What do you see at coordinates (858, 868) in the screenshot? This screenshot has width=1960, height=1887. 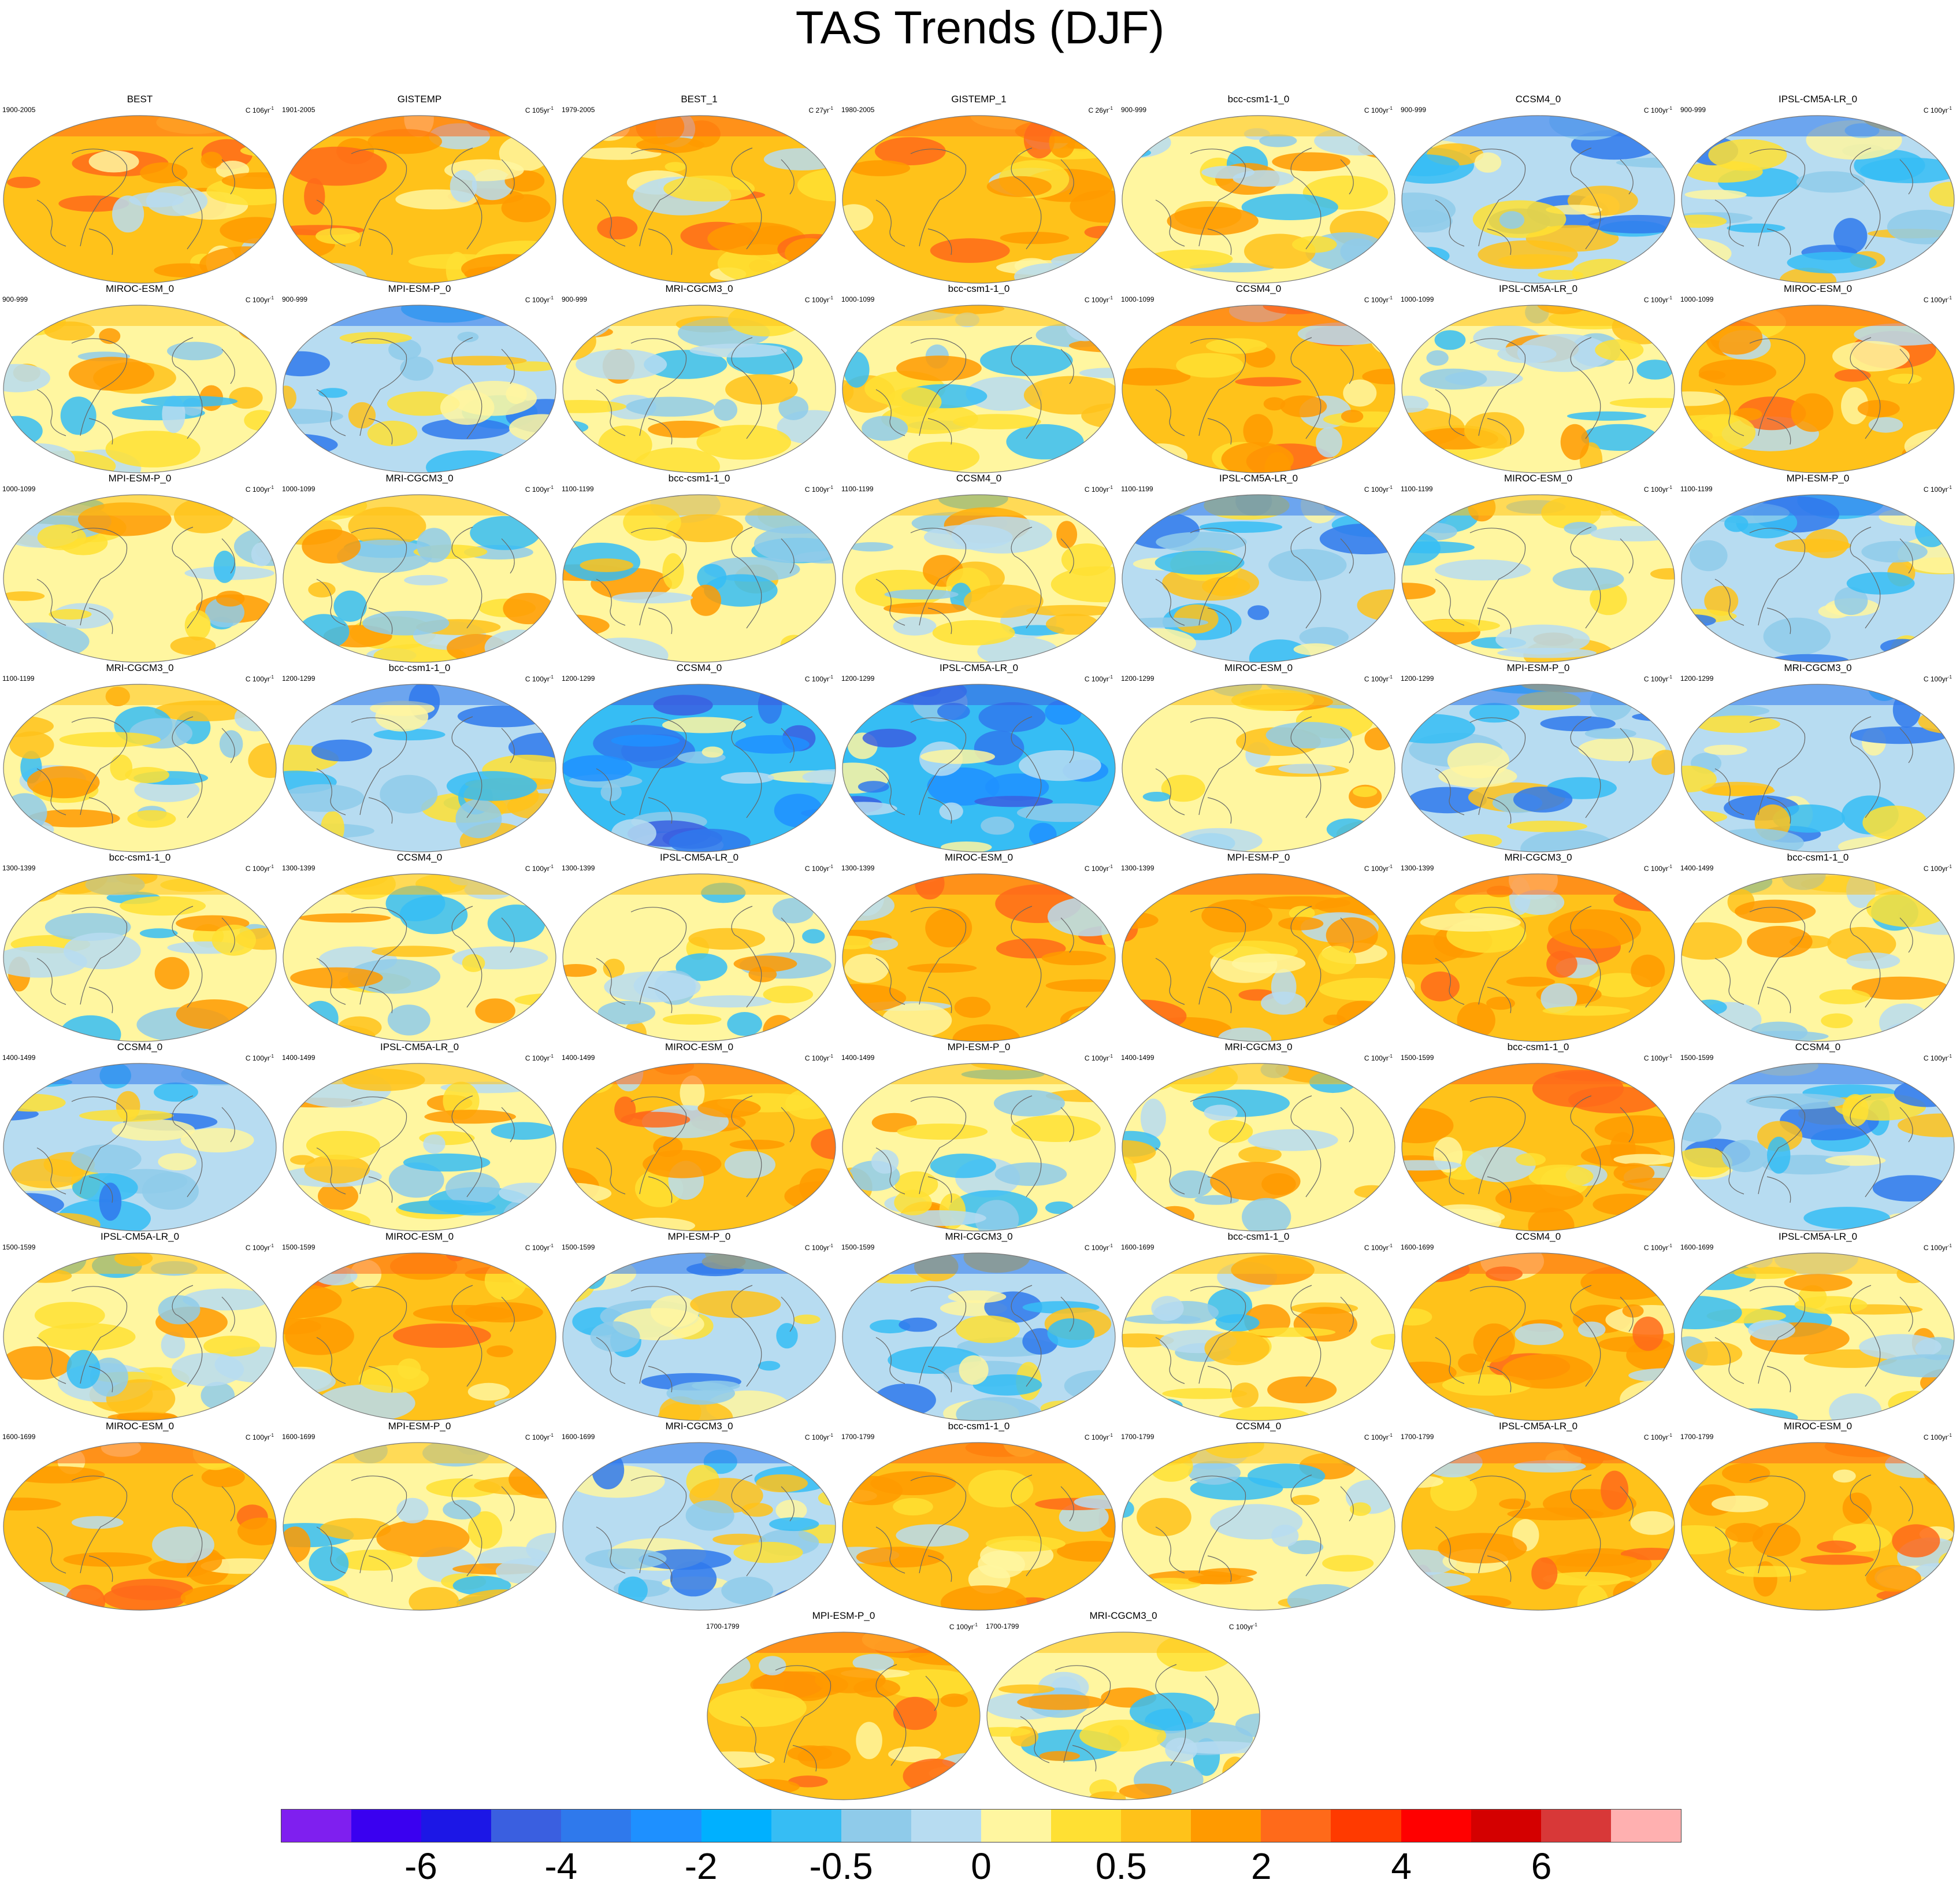 I see `map-panel-period: 1300-1399` at bounding box center [858, 868].